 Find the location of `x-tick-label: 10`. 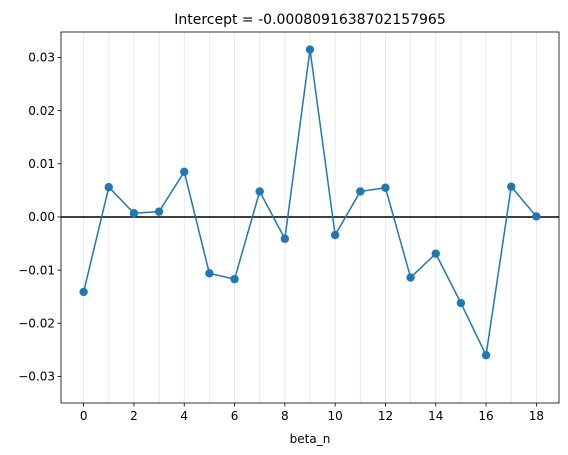

x-tick-label: 10 is located at coordinates (335, 416).